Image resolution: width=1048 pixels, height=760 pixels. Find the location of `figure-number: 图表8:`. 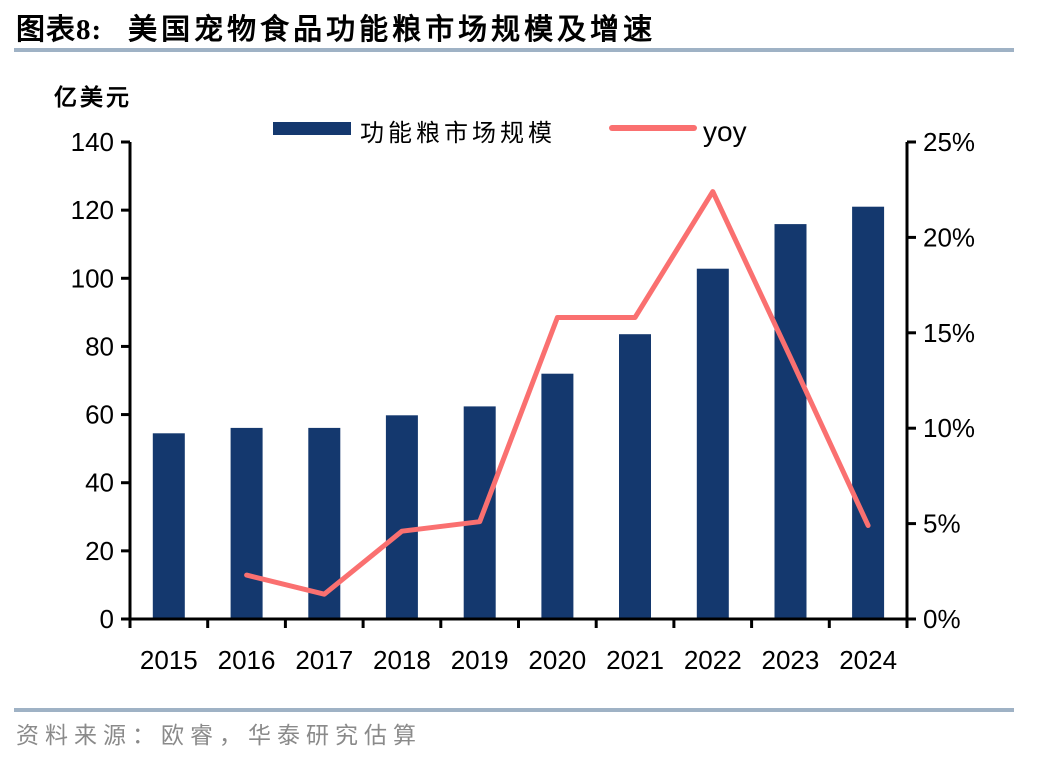

figure-number: 图表8: is located at coordinates (59, 30).